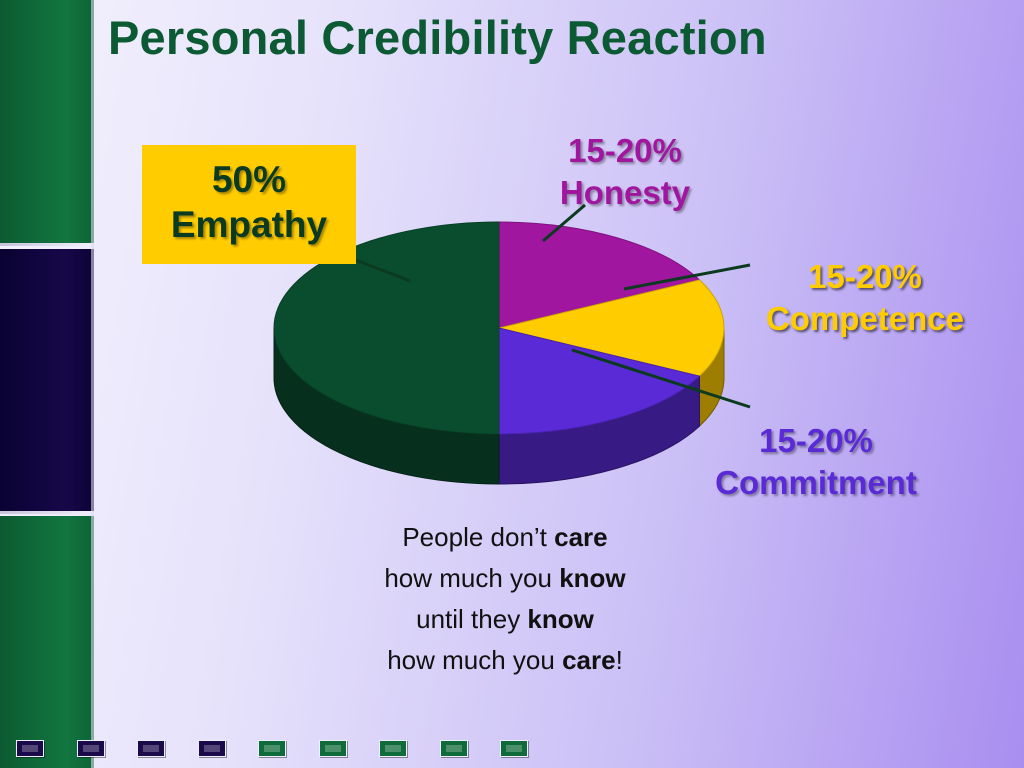  I want to click on quote-text-span: People don’t, so click(478, 537).